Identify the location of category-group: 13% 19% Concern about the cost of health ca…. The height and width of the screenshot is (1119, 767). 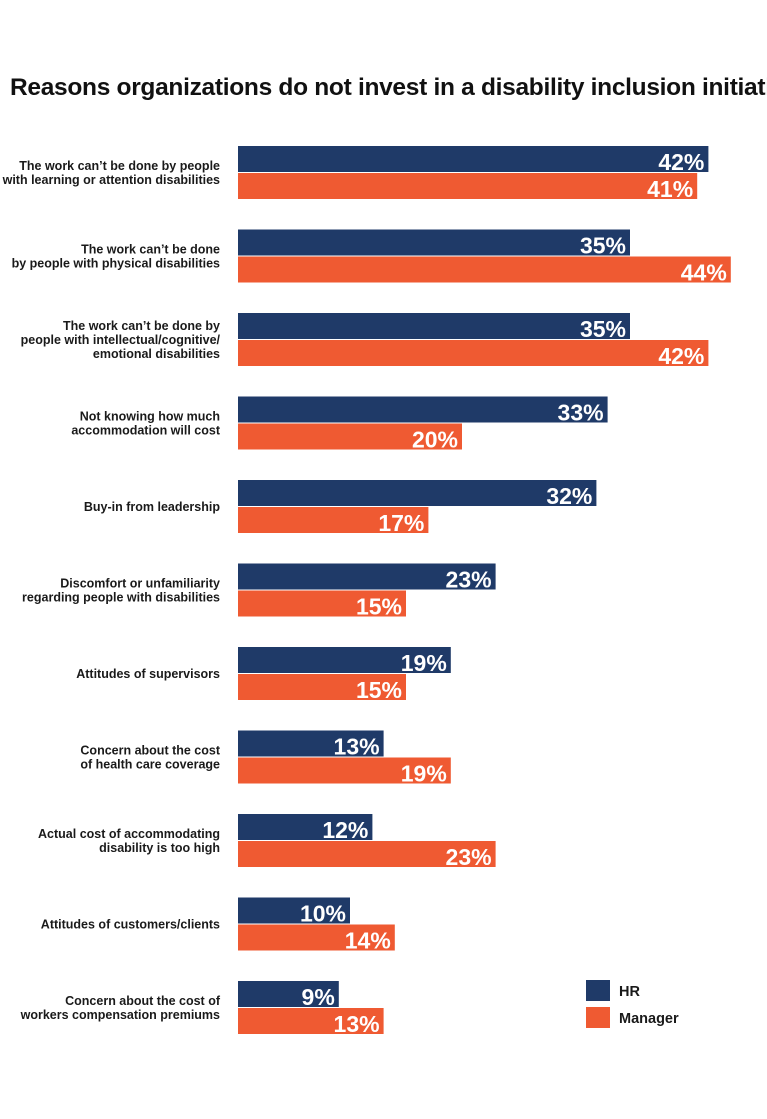
(265, 758).